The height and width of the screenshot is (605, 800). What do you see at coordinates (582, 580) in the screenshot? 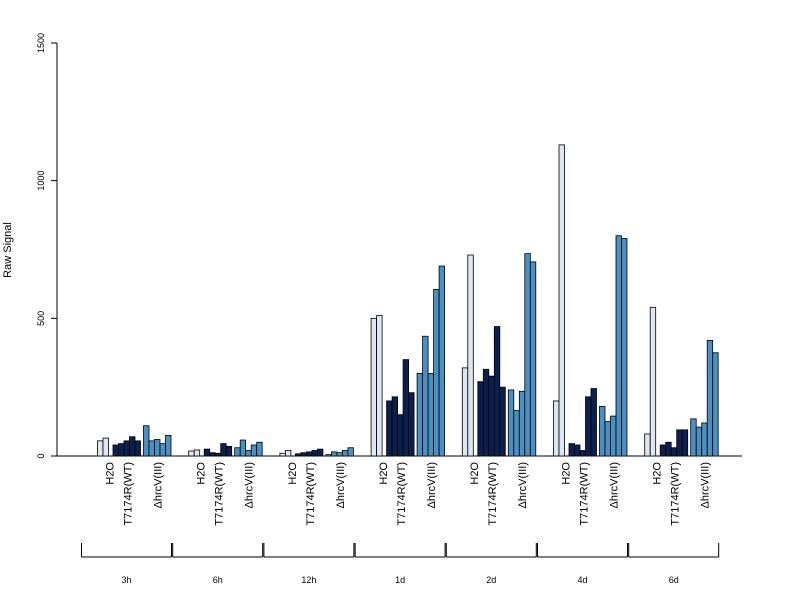
I see `group-label-4d: 4d` at bounding box center [582, 580].